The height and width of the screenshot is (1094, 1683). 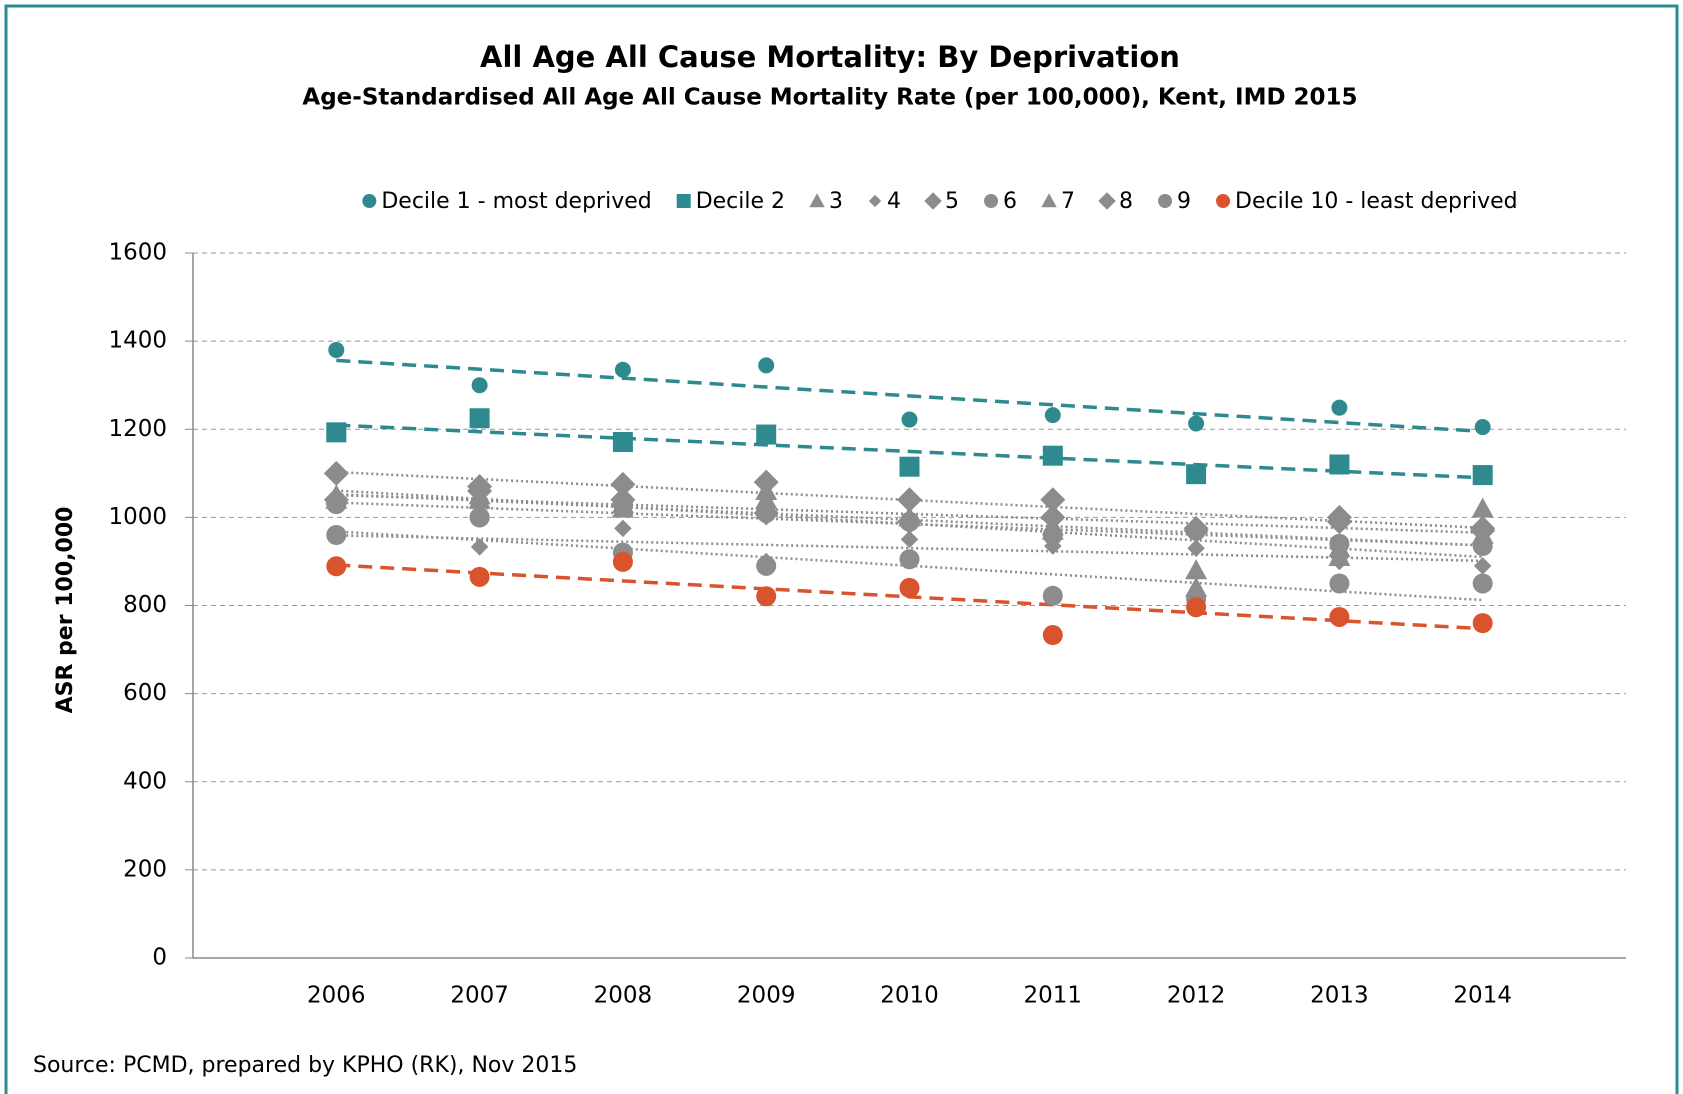 What do you see at coordinates (826, 201) in the screenshot?
I see `legend-item: 3` at bounding box center [826, 201].